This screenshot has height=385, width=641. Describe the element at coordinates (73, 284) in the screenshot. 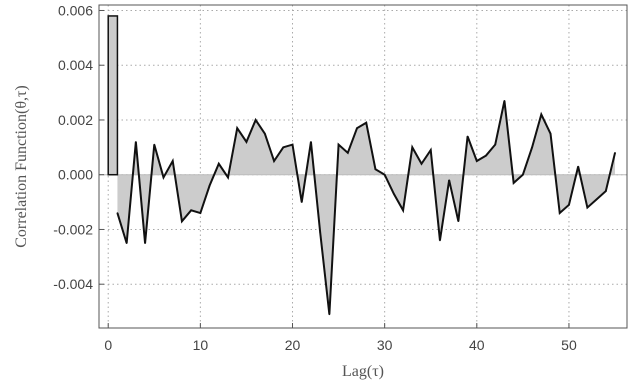

I see `y-tick-label: -0.004` at that location.